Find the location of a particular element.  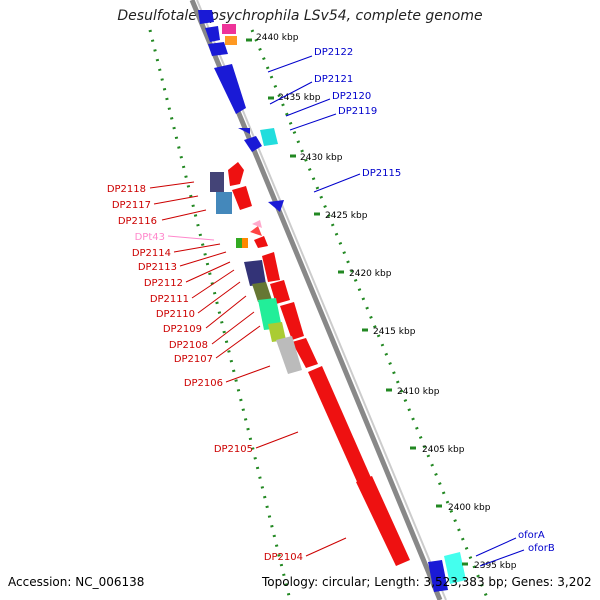

gene-block-green is located at coordinates (239, 243).